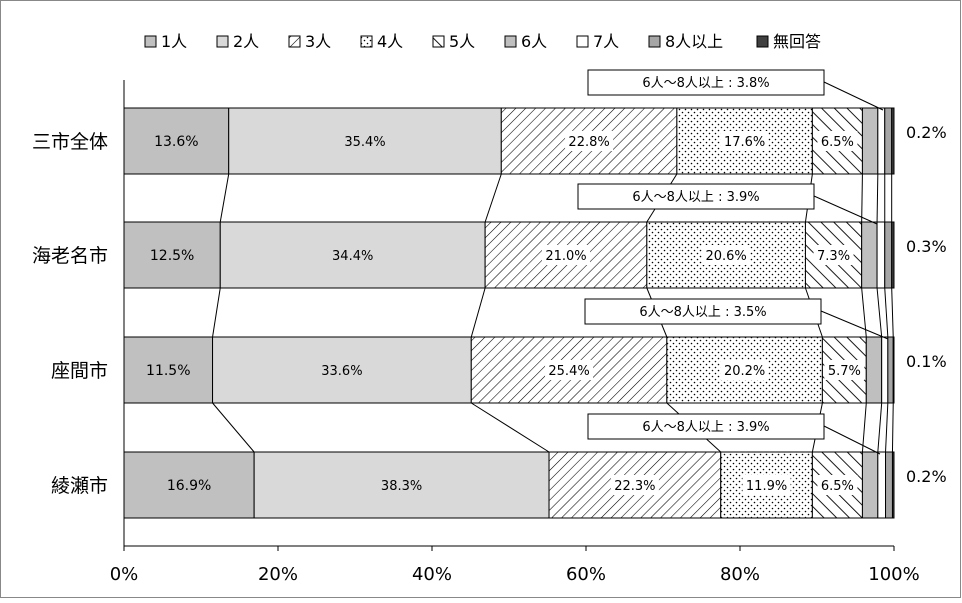 This screenshot has height=603, width=962. What do you see at coordinates (694, 41) in the screenshot?
I see `legend-label-8: 8人以上` at bounding box center [694, 41].